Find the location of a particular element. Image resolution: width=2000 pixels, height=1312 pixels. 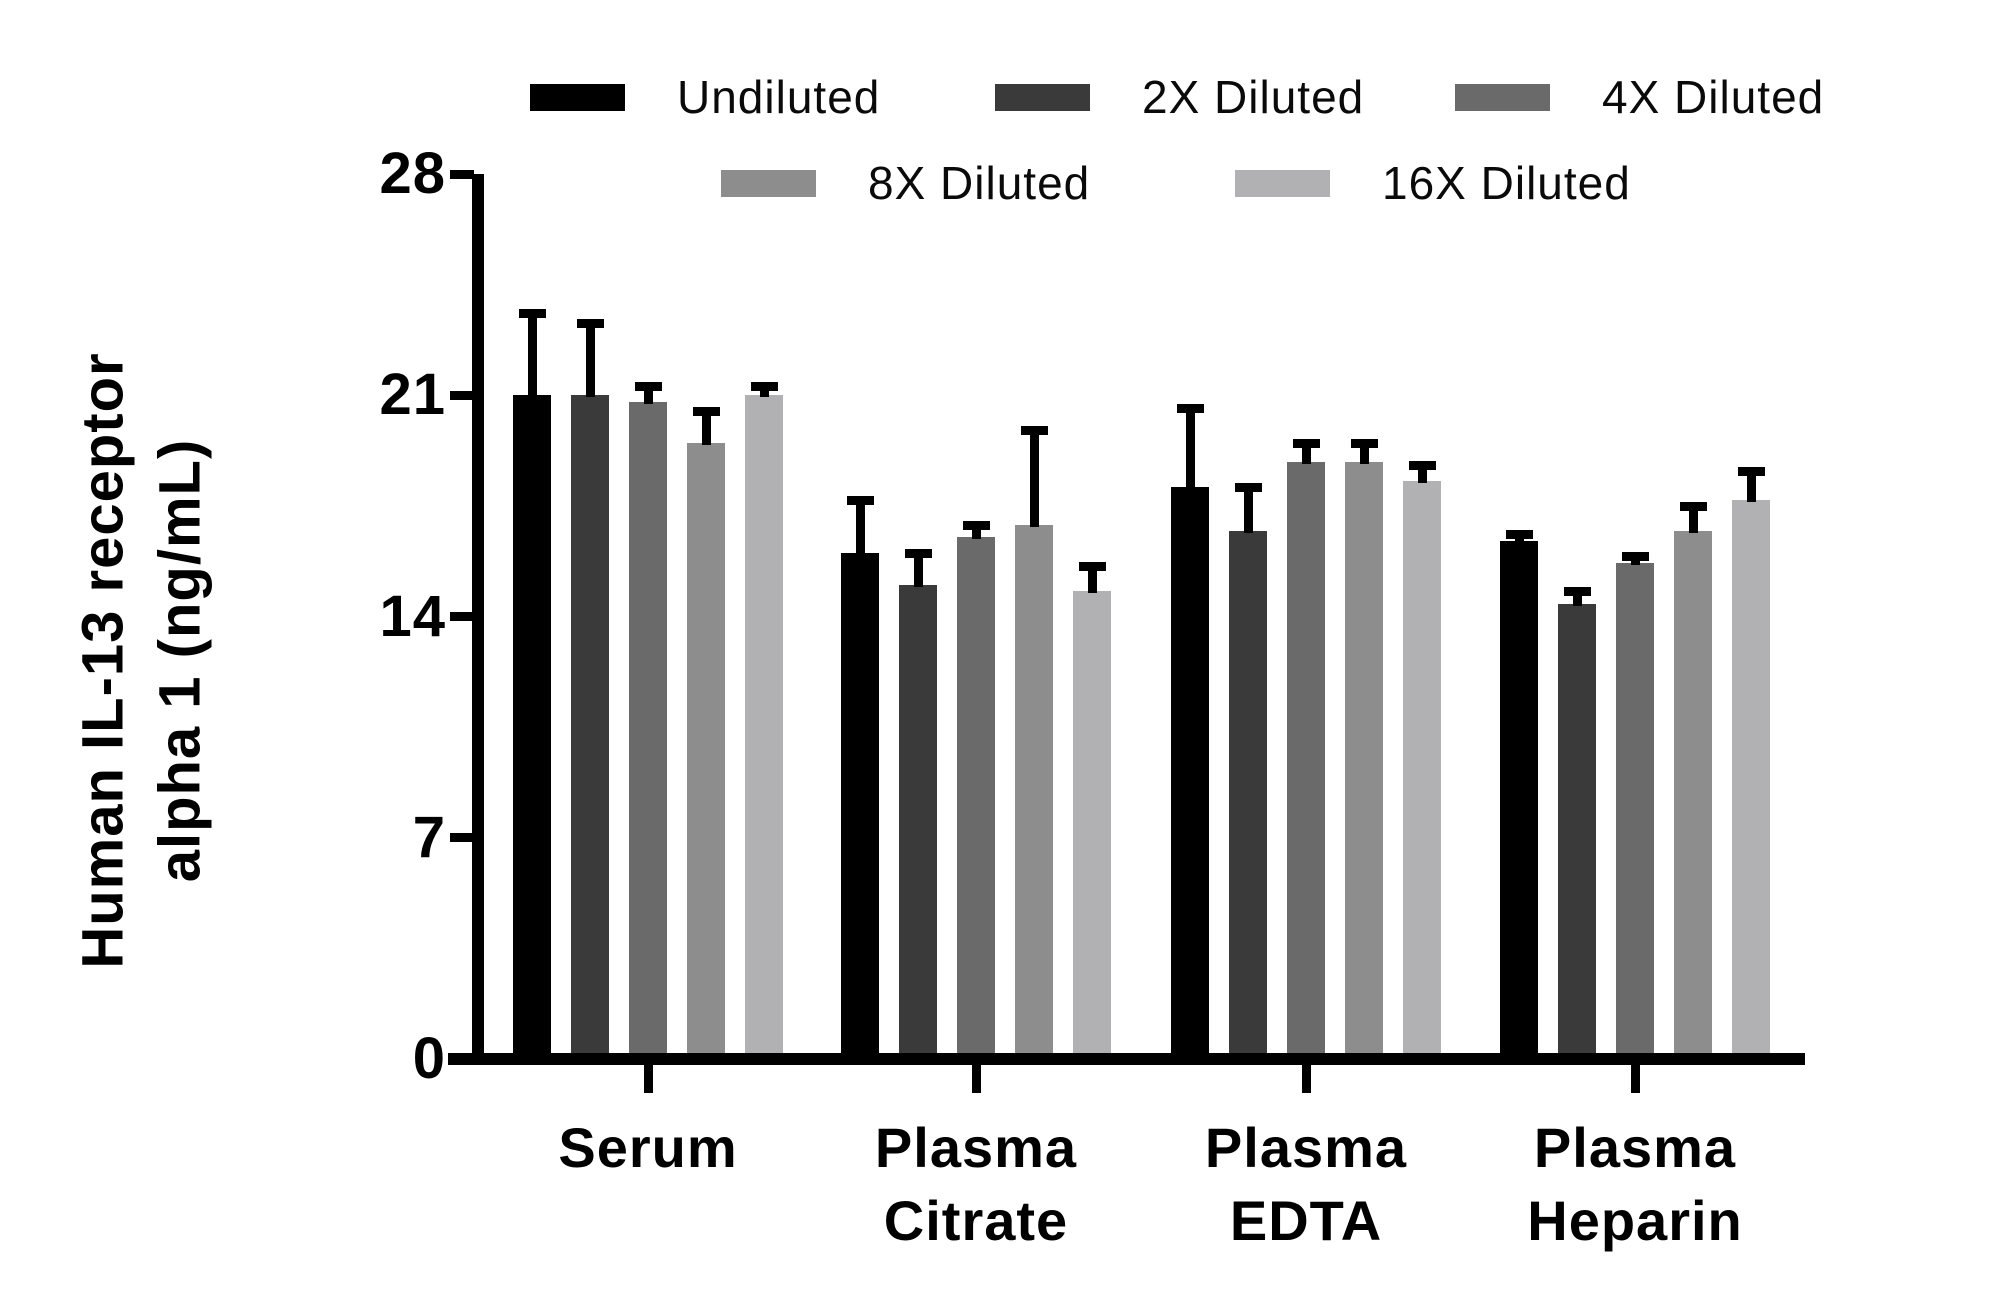

y-tick-label: 21 is located at coordinates (412, 395).